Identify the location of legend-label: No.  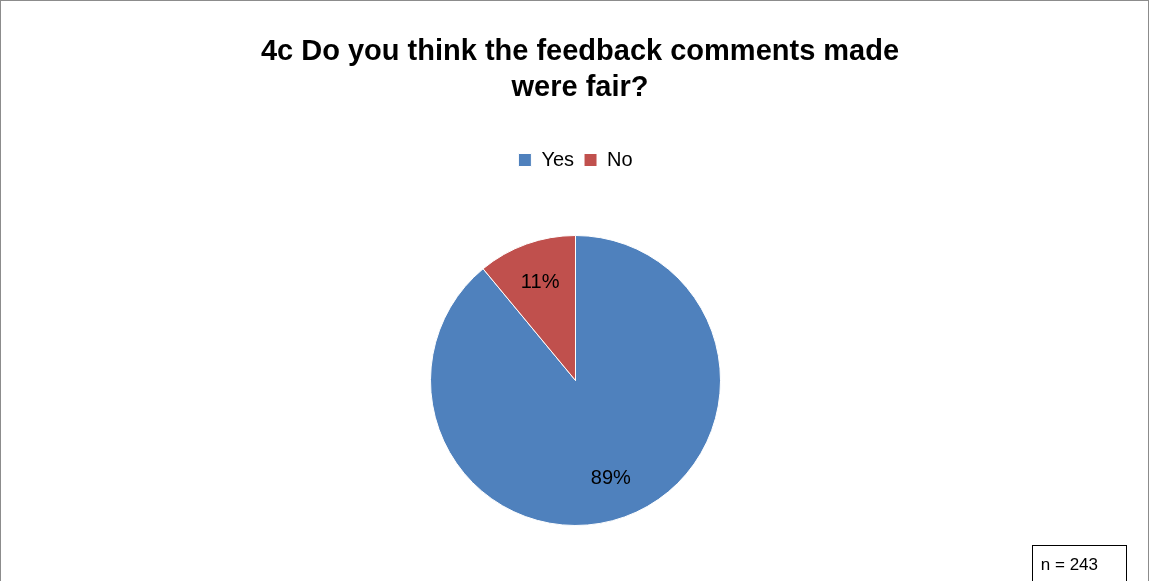
(620, 158).